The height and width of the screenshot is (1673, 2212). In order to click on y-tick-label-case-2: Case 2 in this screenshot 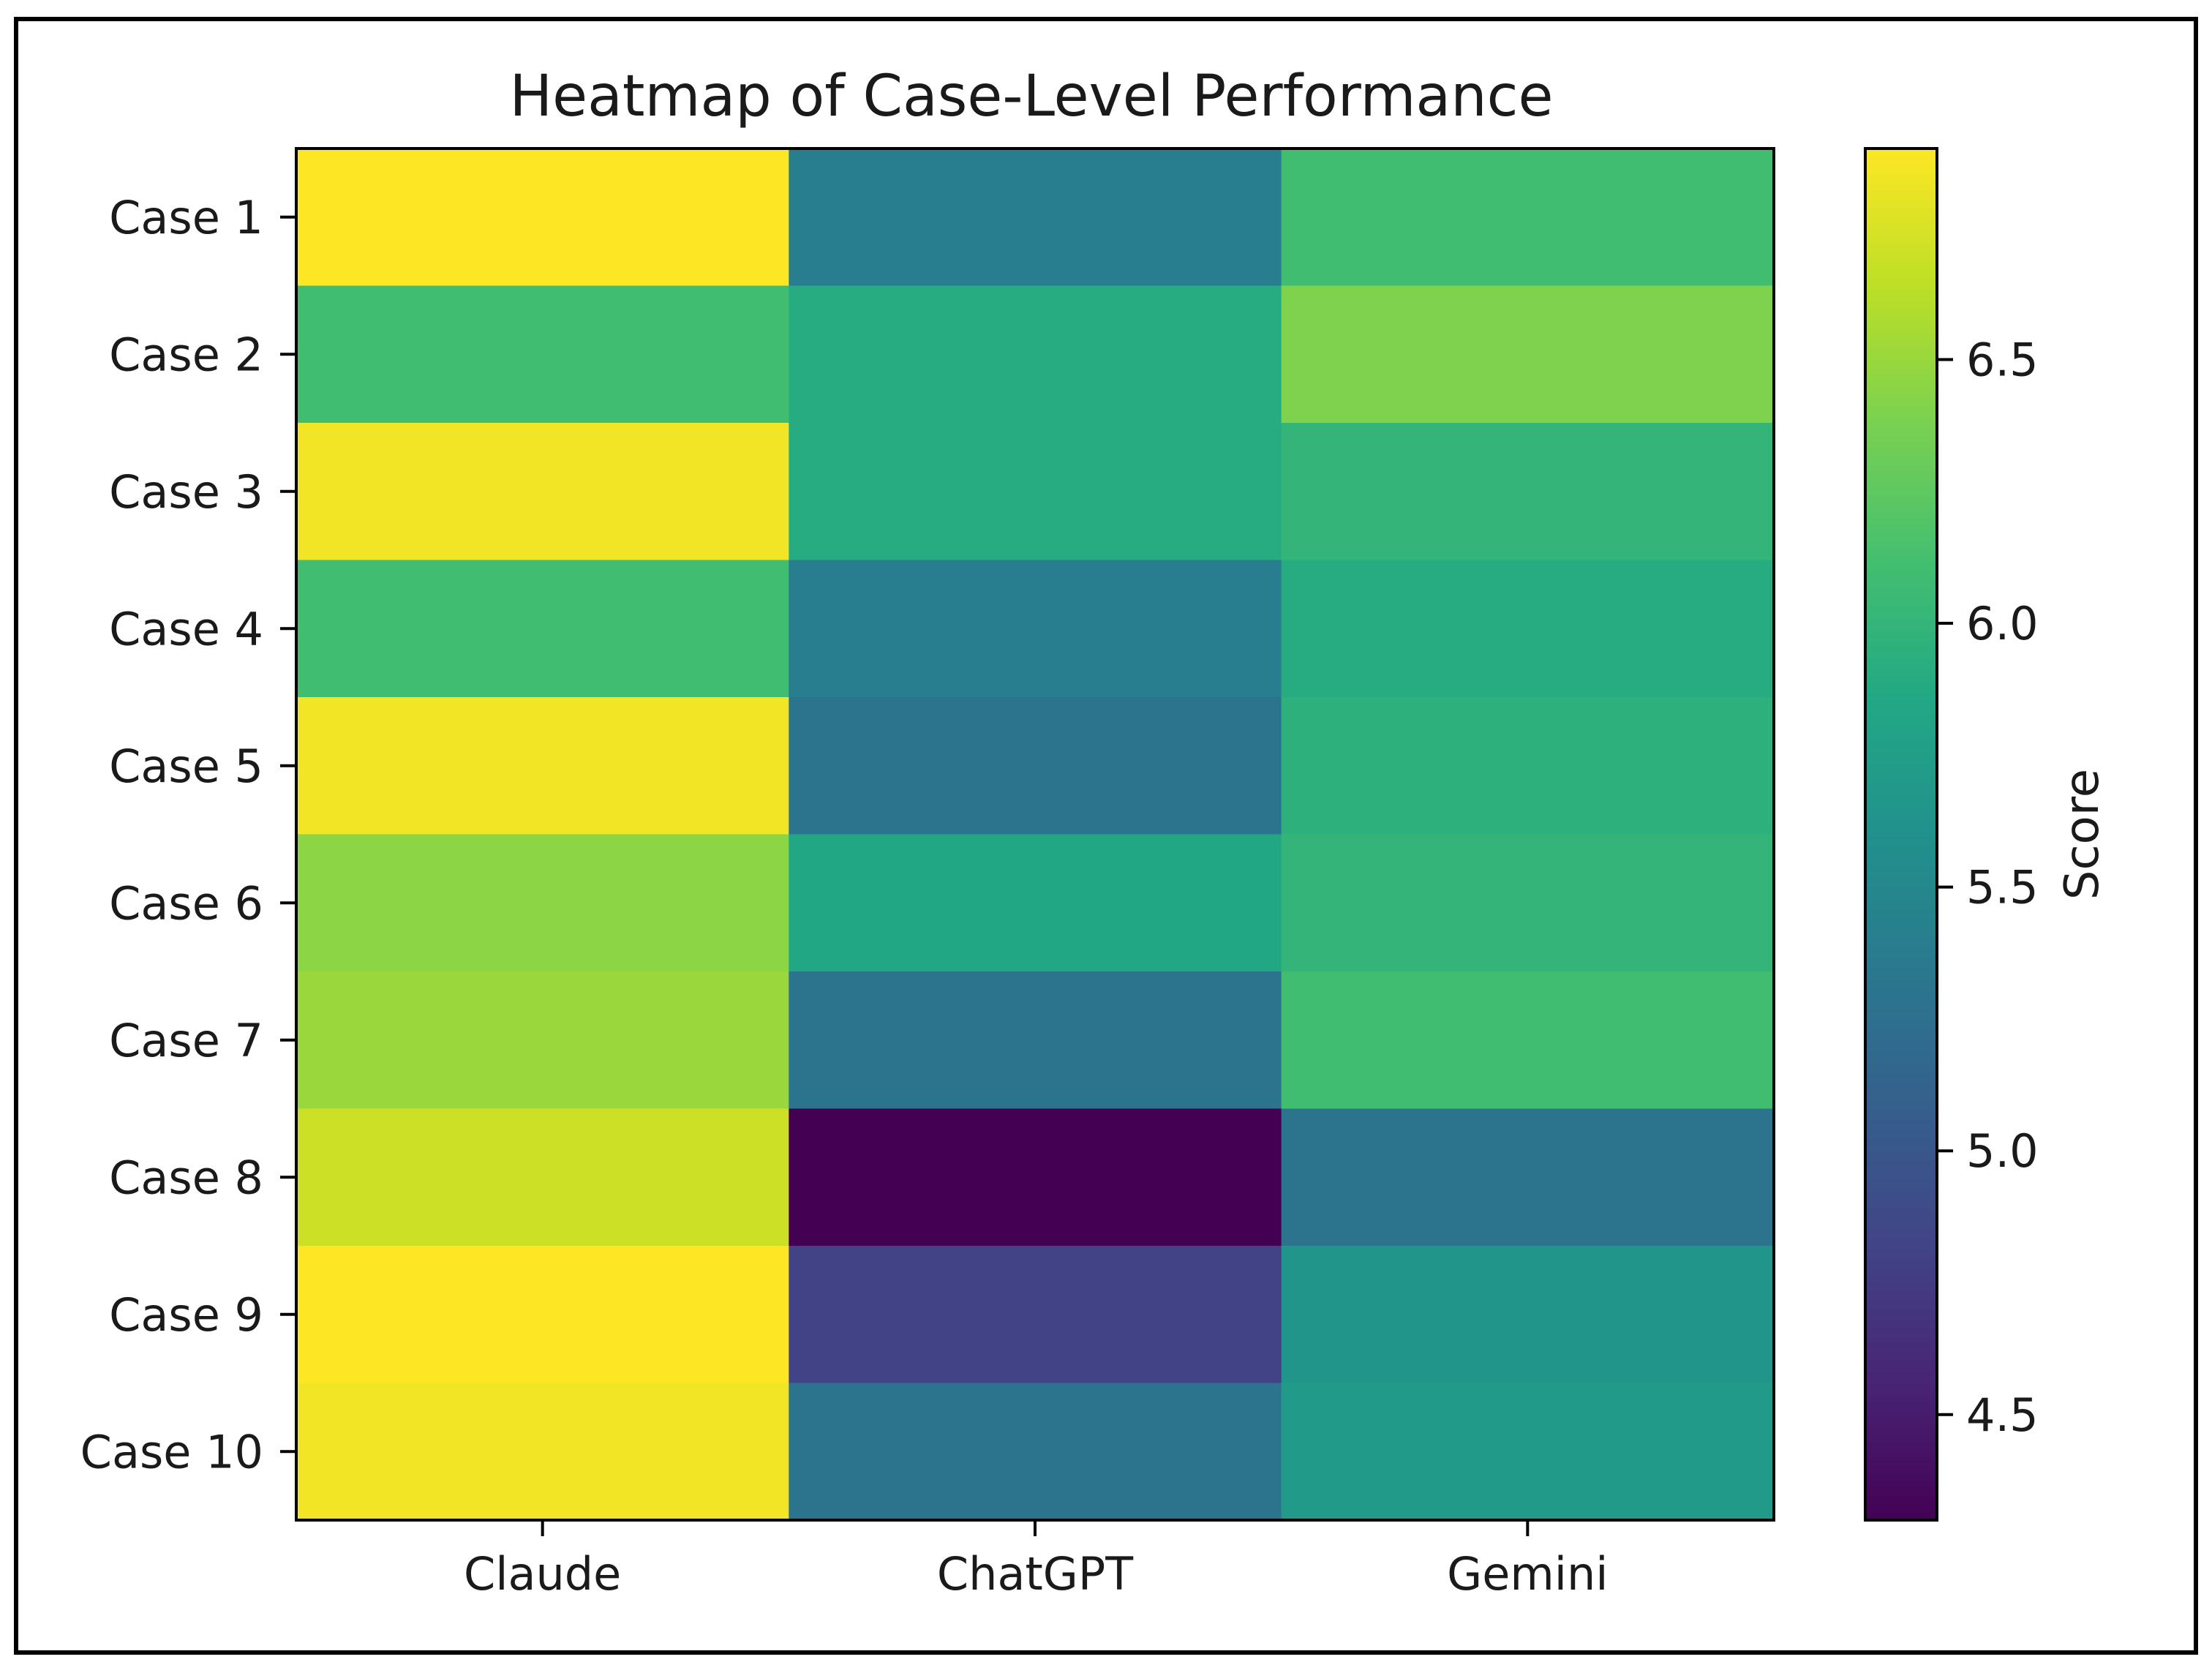, I will do `click(186, 354)`.